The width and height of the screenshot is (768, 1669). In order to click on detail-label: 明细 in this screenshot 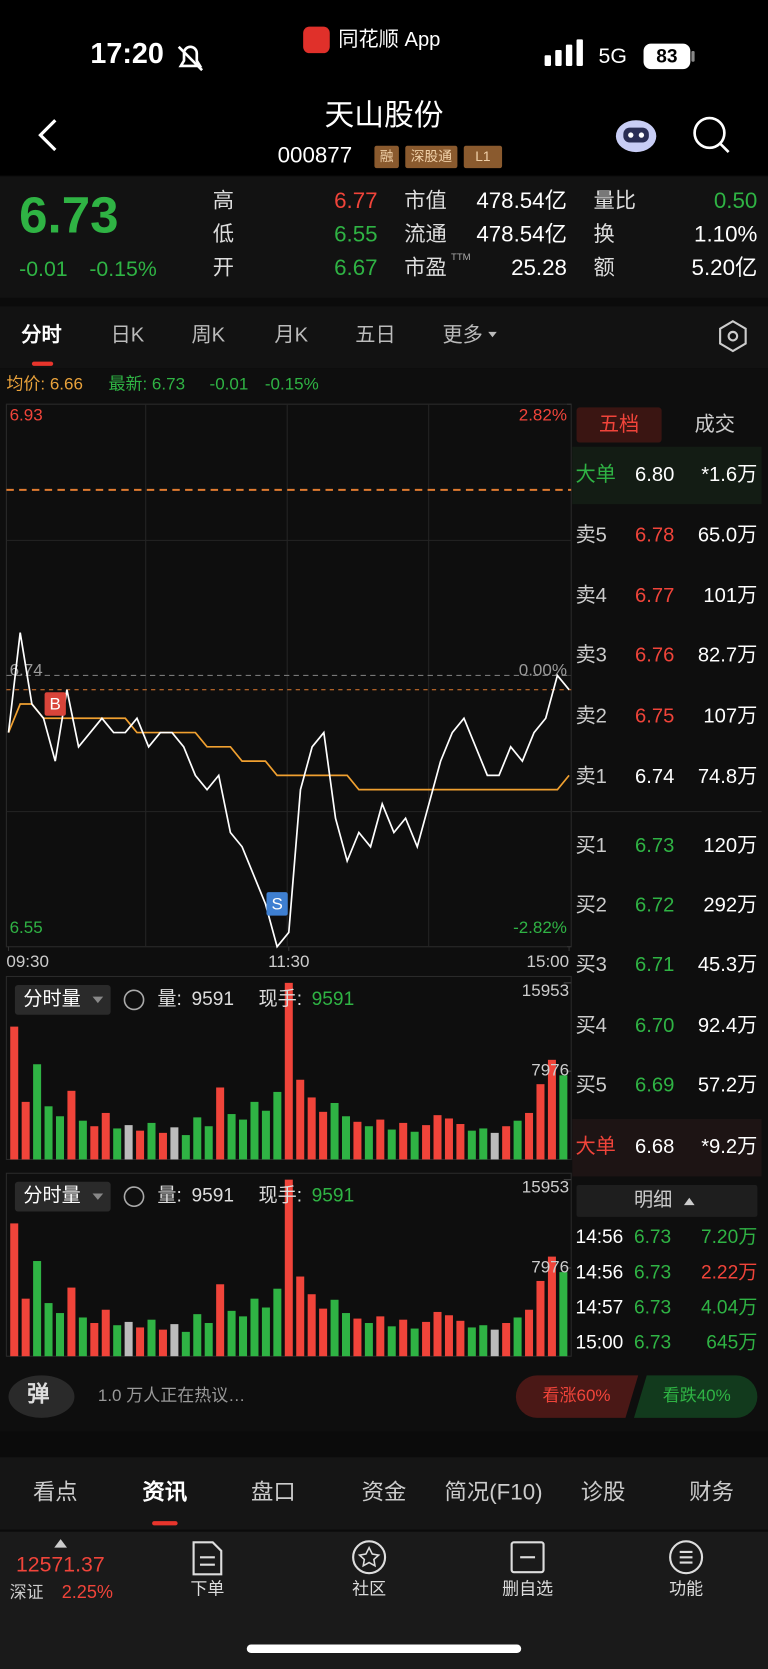, I will do `click(653, 1200)`.